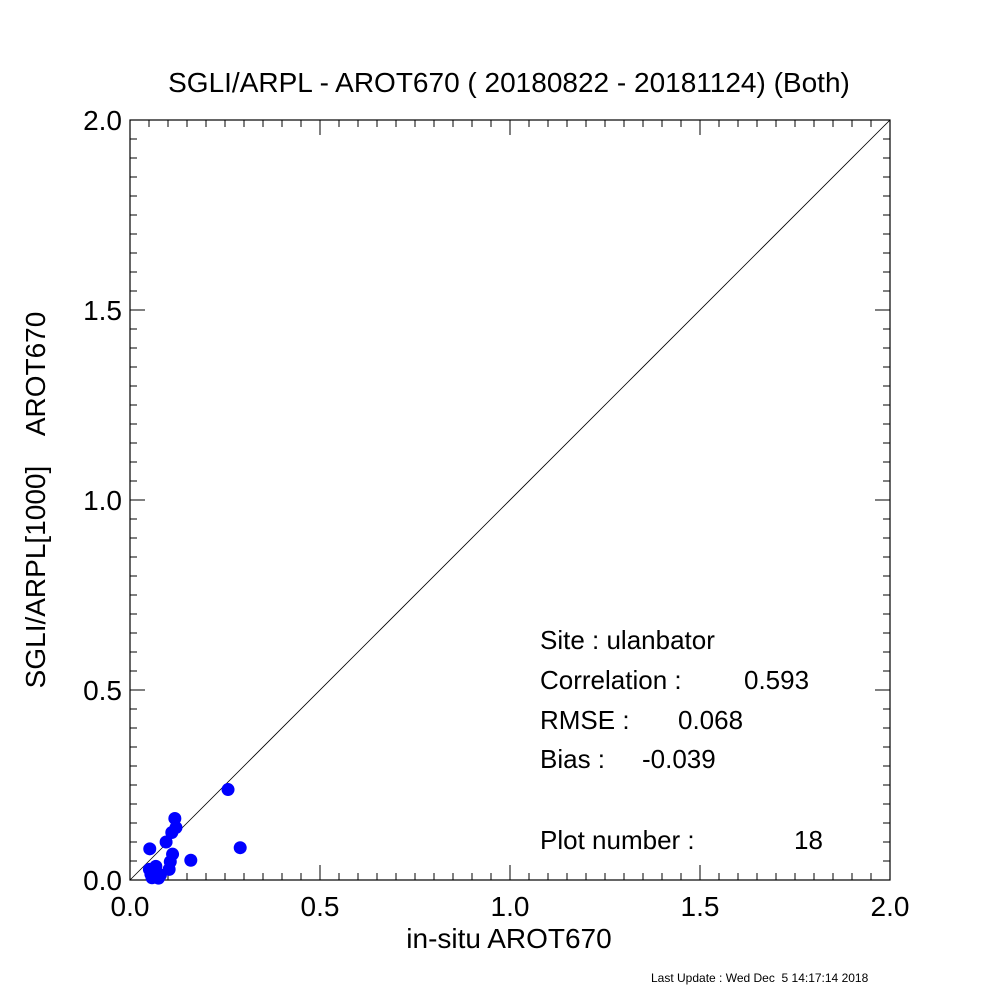 This screenshot has width=1000, height=1000. What do you see at coordinates (102, 880) in the screenshot?
I see `y-tick-label: 0.0` at bounding box center [102, 880].